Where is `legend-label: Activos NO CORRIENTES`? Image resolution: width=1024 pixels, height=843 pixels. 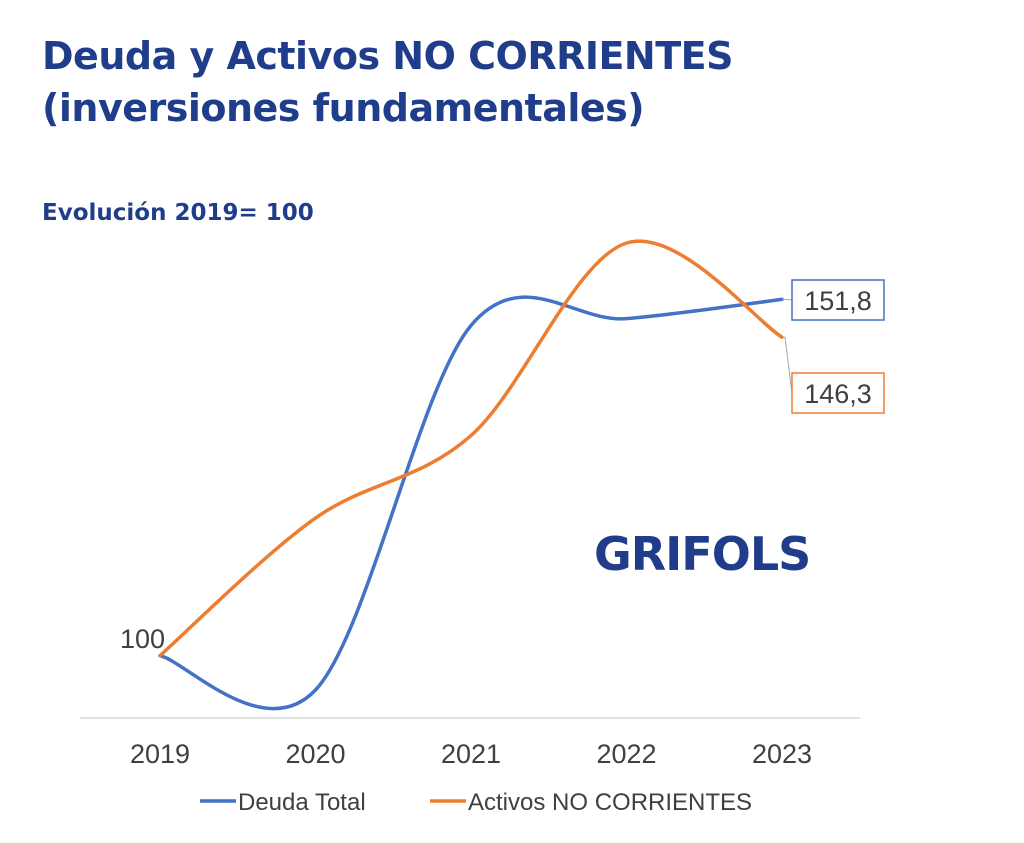
legend-label: Activos NO CORRIENTES is located at coordinates (610, 802).